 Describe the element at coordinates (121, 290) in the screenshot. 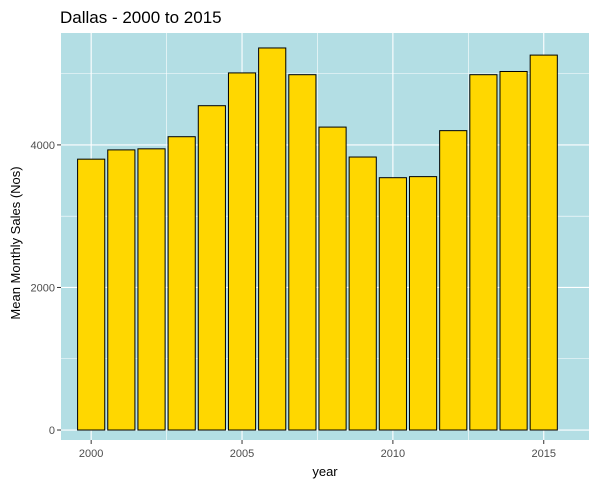

I see `bar-2001` at that location.